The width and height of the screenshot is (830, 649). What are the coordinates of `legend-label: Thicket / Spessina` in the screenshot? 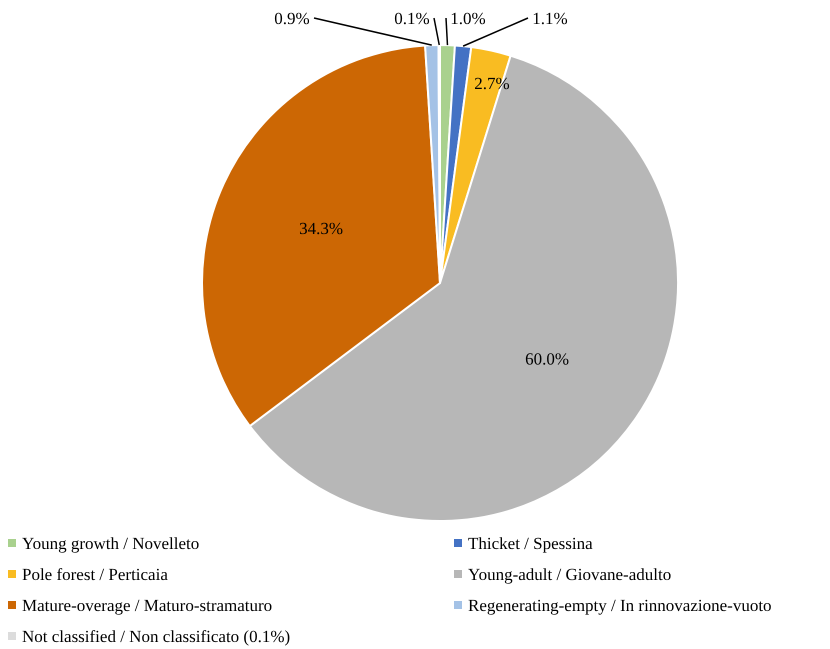 It's located at (531, 543).